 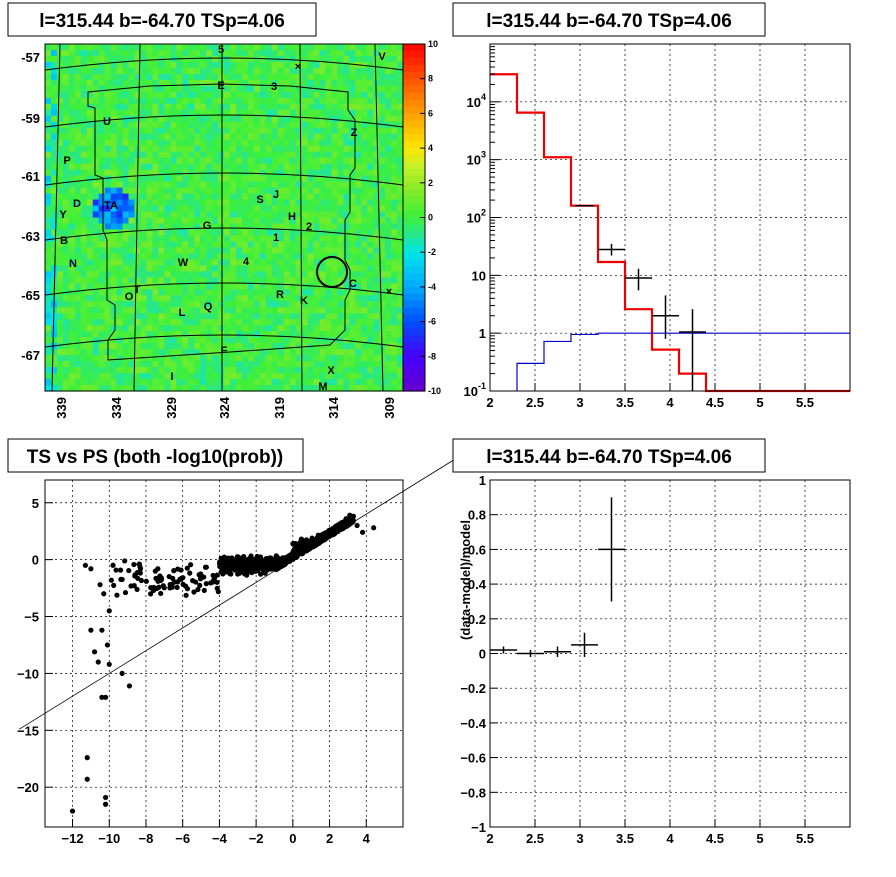 What do you see at coordinates (246, 262) in the screenshot?
I see `source-label: 4` at bounding box center [246, 262].